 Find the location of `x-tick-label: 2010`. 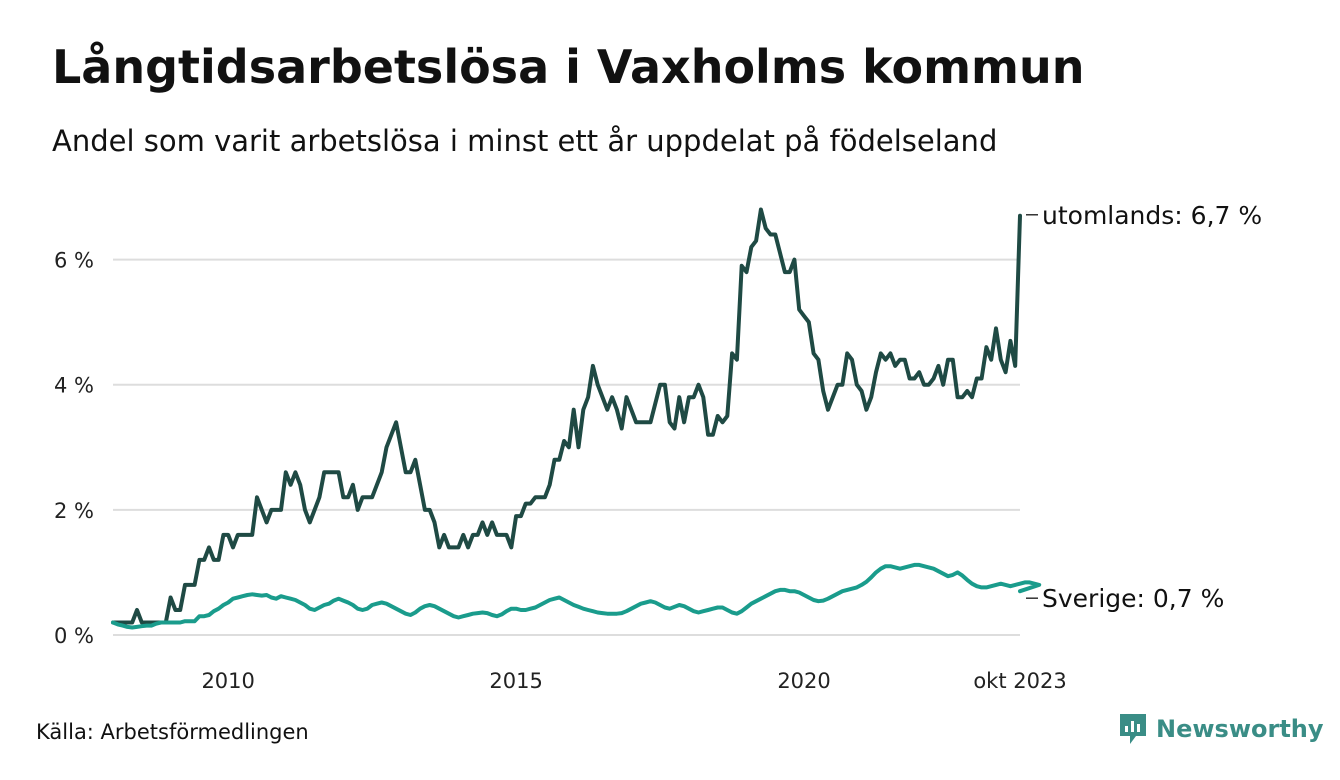

x-tick-label: 2010 is located at coordinates (227, 681).